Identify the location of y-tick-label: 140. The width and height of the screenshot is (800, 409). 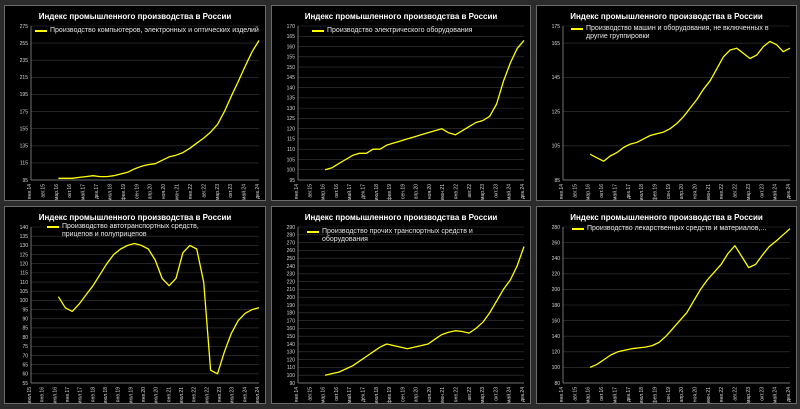
(291, 345).